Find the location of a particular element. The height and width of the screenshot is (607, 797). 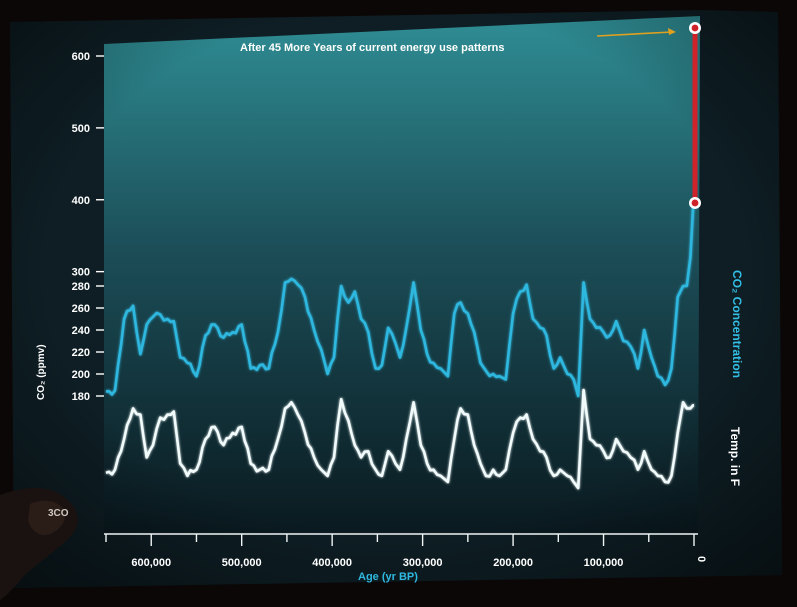

x-tick-label: 200,000 is located at coordinates (513, 563).